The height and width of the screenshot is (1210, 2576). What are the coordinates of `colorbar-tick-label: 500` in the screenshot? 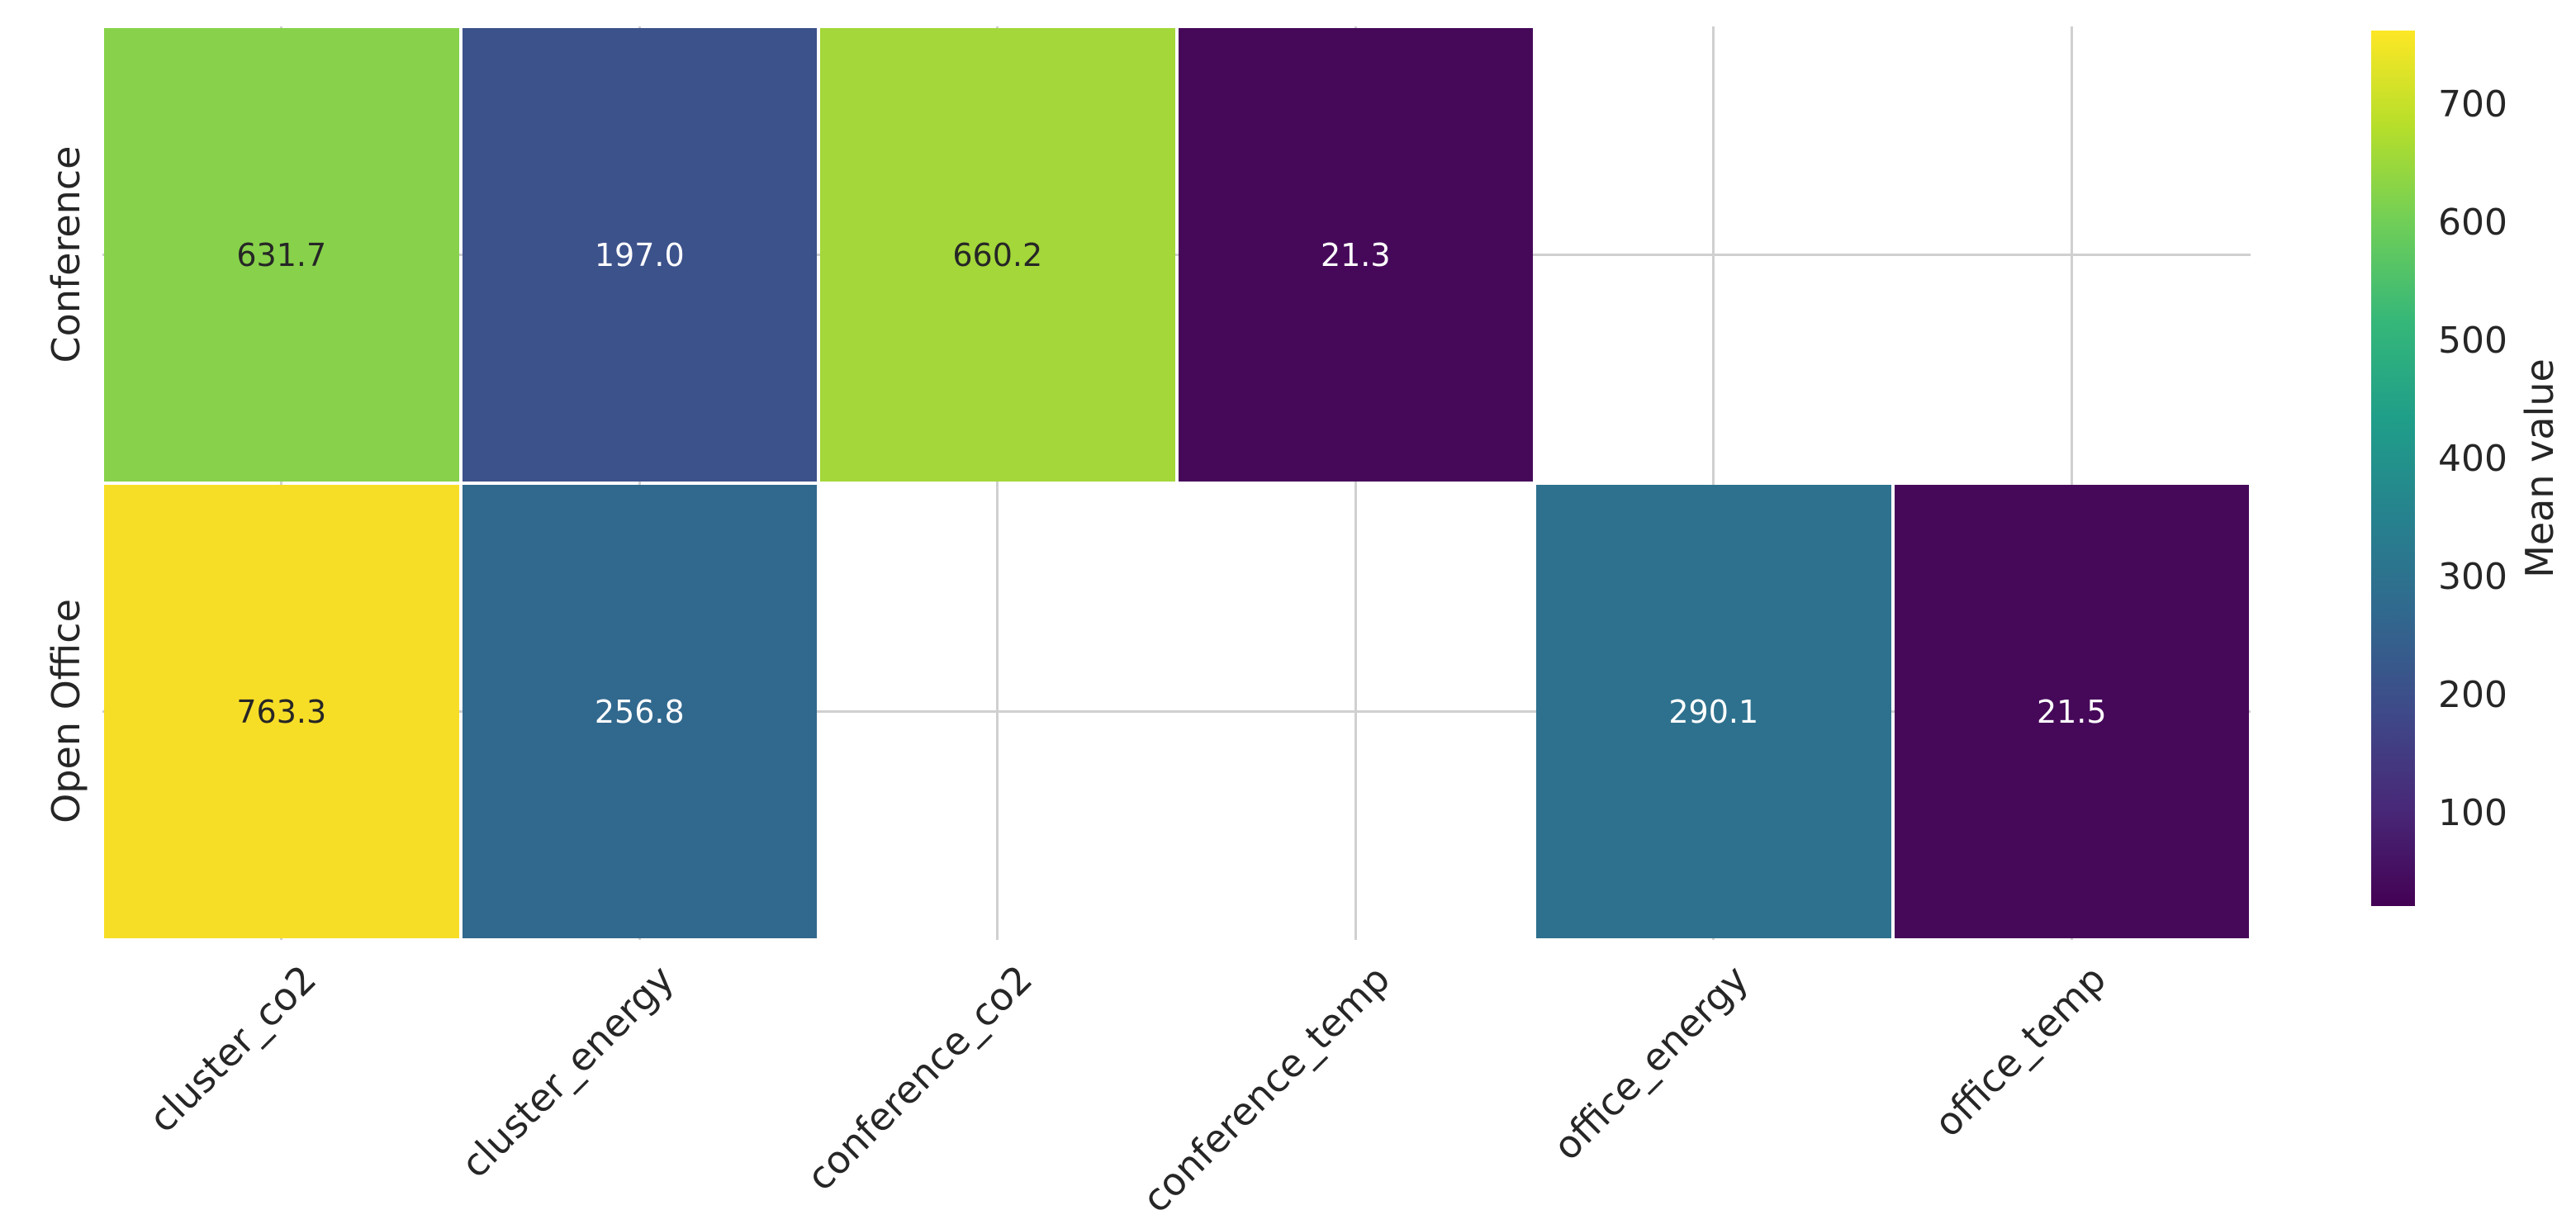 It's located at (2472, 341).